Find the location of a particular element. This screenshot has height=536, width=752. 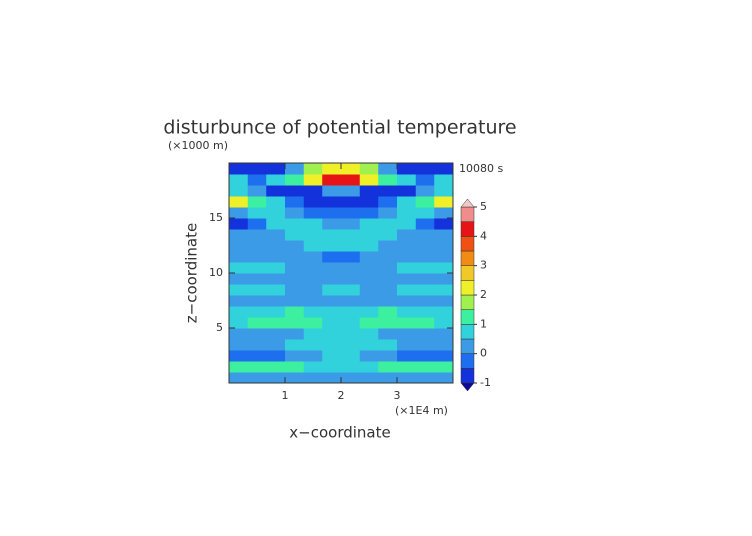

colorbar-tick-label: 3 is located at coordinates (483, 265).